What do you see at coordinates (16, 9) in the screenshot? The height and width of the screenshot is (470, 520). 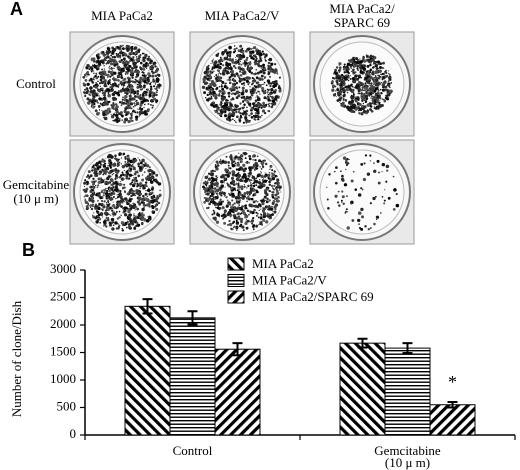 I see `panel-label: A` at bounding box center [16, 9].